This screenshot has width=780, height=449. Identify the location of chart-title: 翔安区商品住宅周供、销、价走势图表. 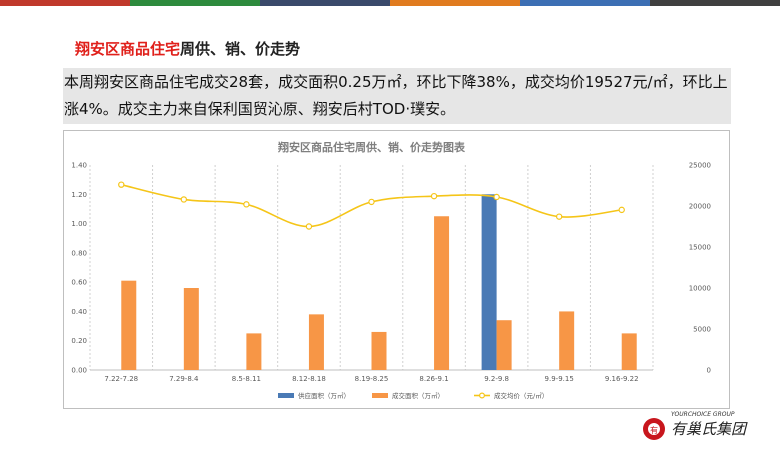
(371, 147).